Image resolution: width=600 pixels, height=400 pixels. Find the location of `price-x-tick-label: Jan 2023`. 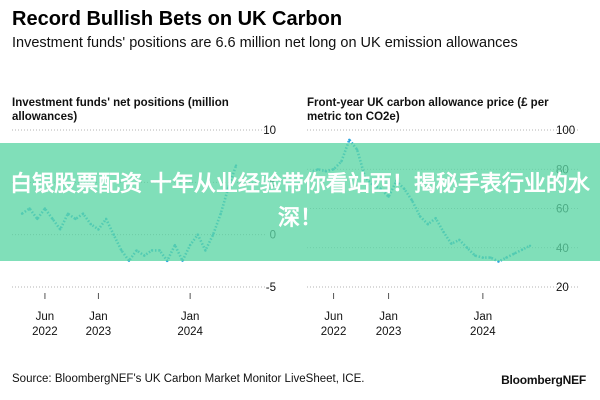

price-x-tick-label: Jan 2023 is located at coordinates (389, 324).